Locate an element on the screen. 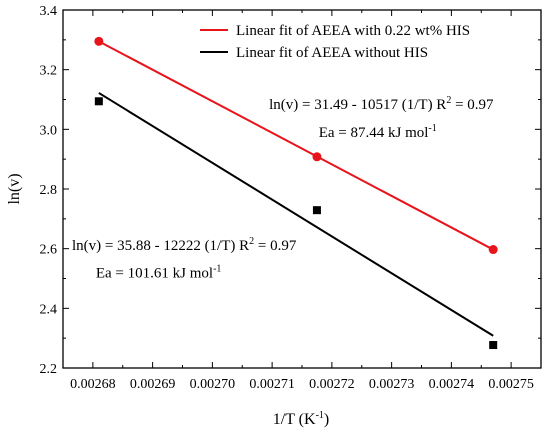  x-tick-label: 0.00274 is located at coordinates (452, 384).